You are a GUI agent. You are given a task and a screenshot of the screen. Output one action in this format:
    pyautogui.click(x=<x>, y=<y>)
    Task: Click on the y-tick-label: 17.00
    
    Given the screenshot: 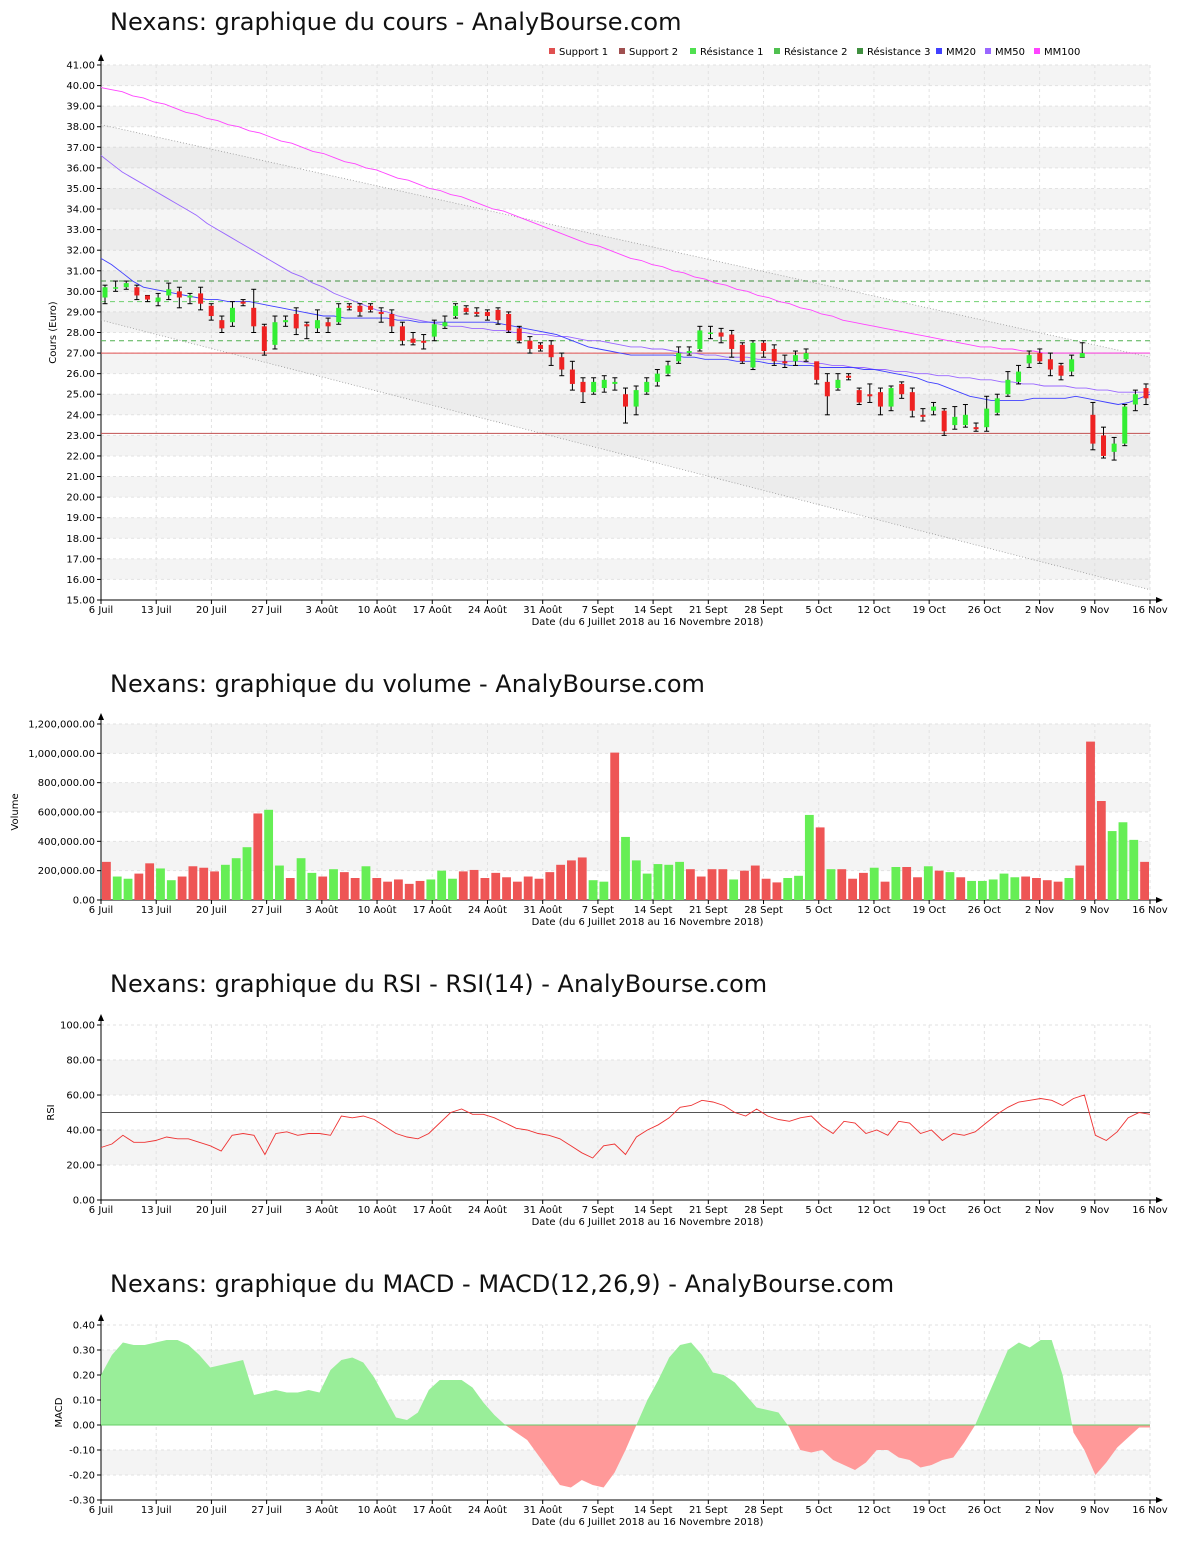 What is the action you would take?
    pyautogui.click(x=80, y=559)
    